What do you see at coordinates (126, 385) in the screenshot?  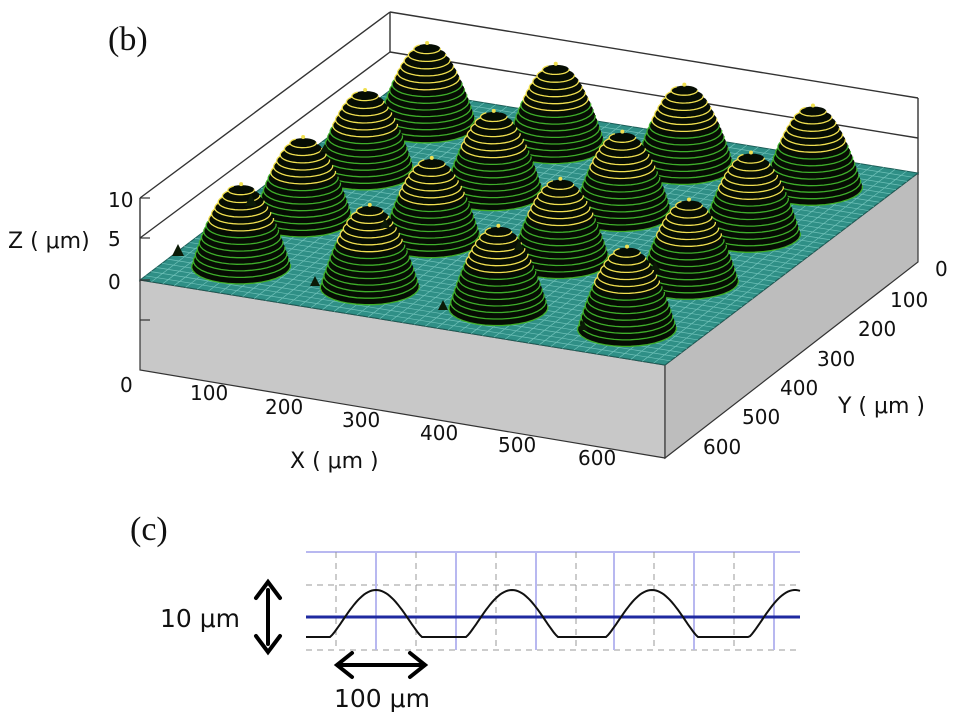 I see `x-tick-label: 0` at bounding box center [126, 385].